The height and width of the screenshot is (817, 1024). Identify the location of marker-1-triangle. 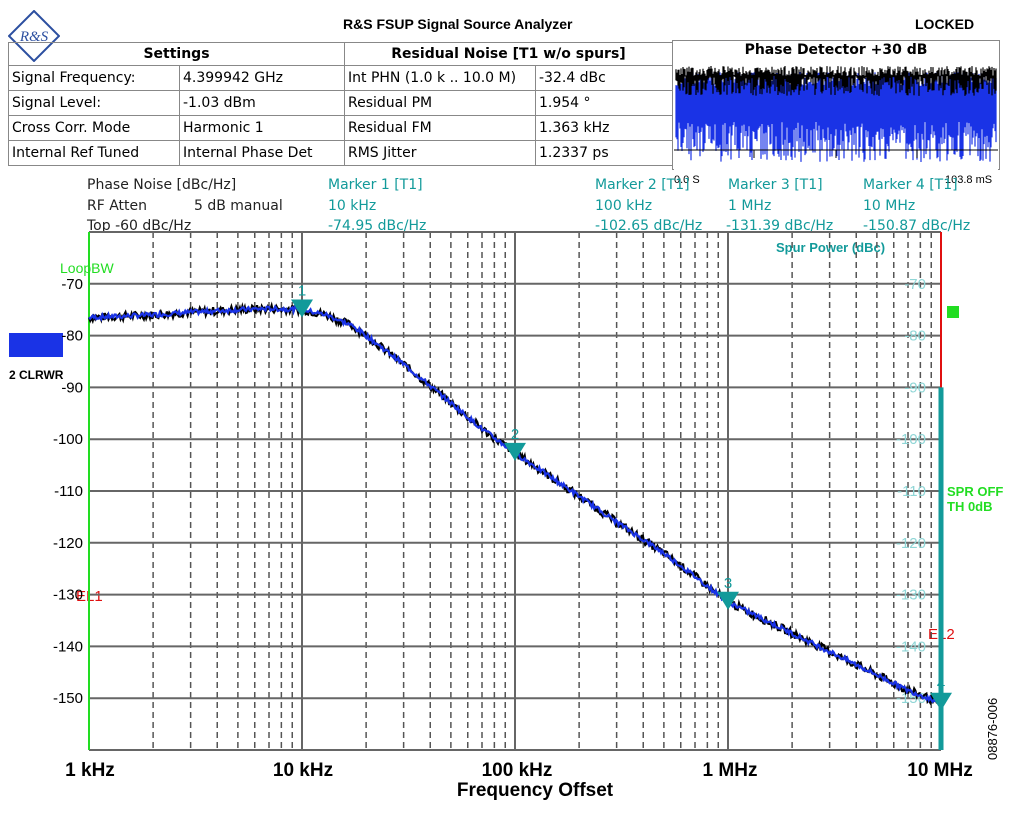
(302, 308).